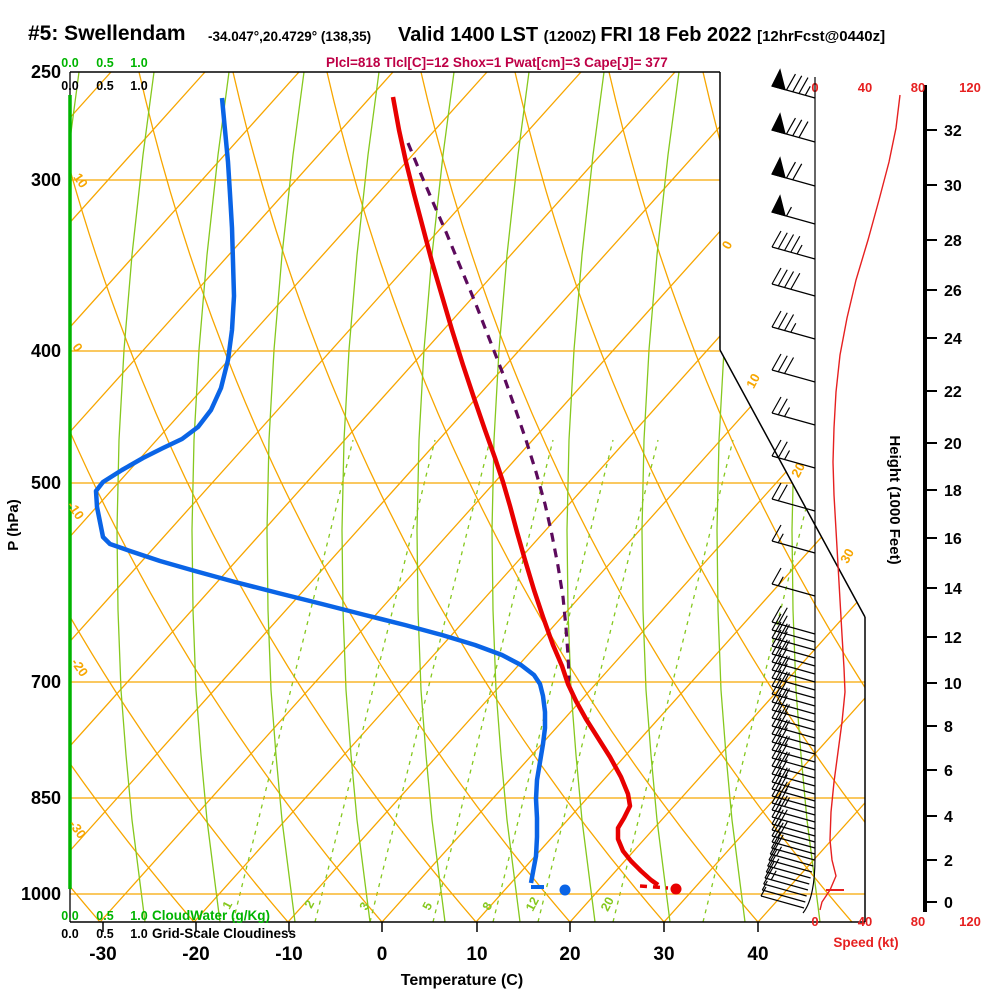 This screenshot has width=1000, height=1000. What do you see at coordinates (46, 351) in the screenshot?
I see `pressure-tick-label: 400` at bounding box center [46, 351].